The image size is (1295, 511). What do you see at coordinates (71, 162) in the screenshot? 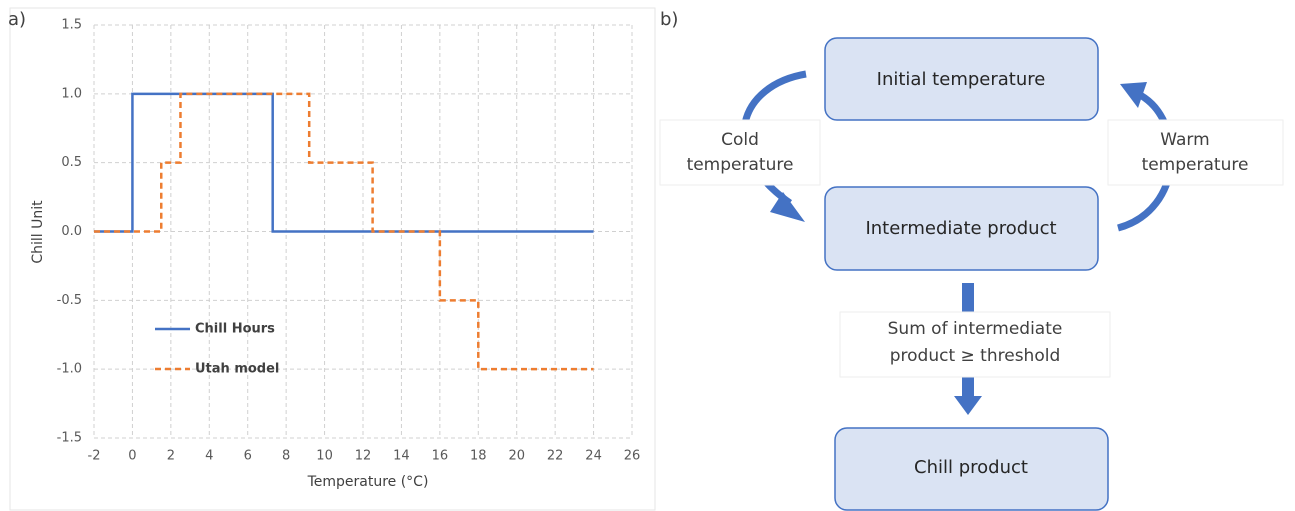
I see `y-tick-label: 0.5` at bounding box center [71, 162].